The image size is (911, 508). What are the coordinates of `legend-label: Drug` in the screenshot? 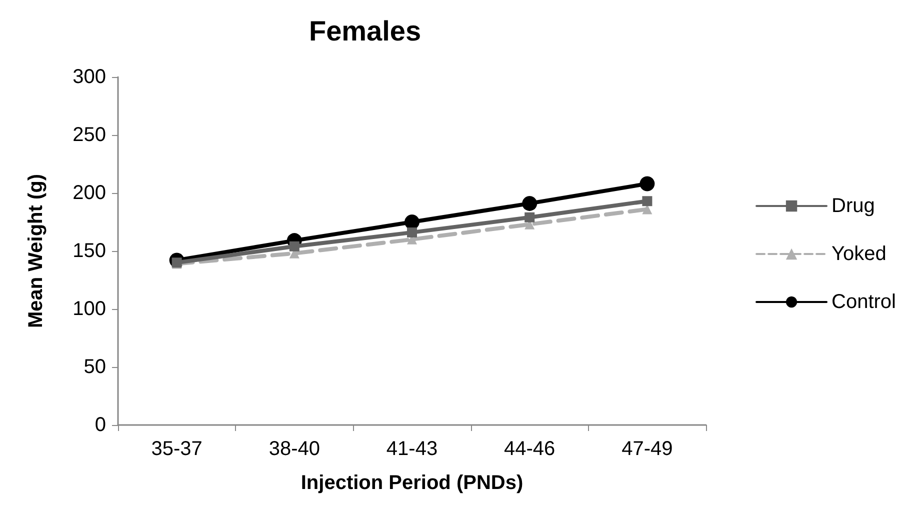 It's located at (853, 206).